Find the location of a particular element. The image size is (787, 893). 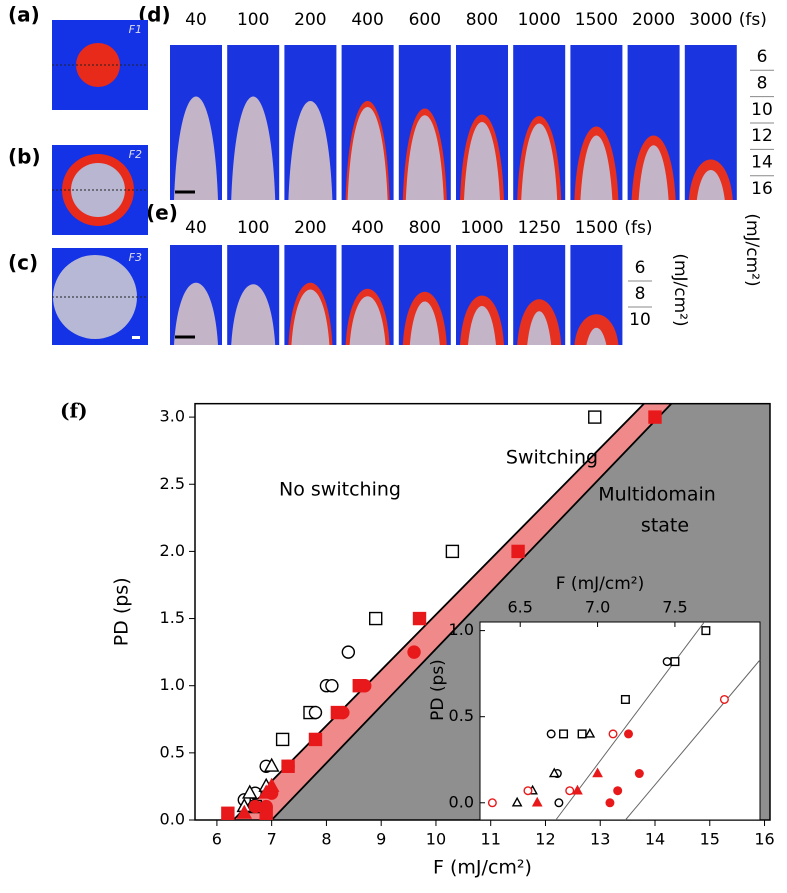

fluence-label: 14 is located at coordinates (762, 163).